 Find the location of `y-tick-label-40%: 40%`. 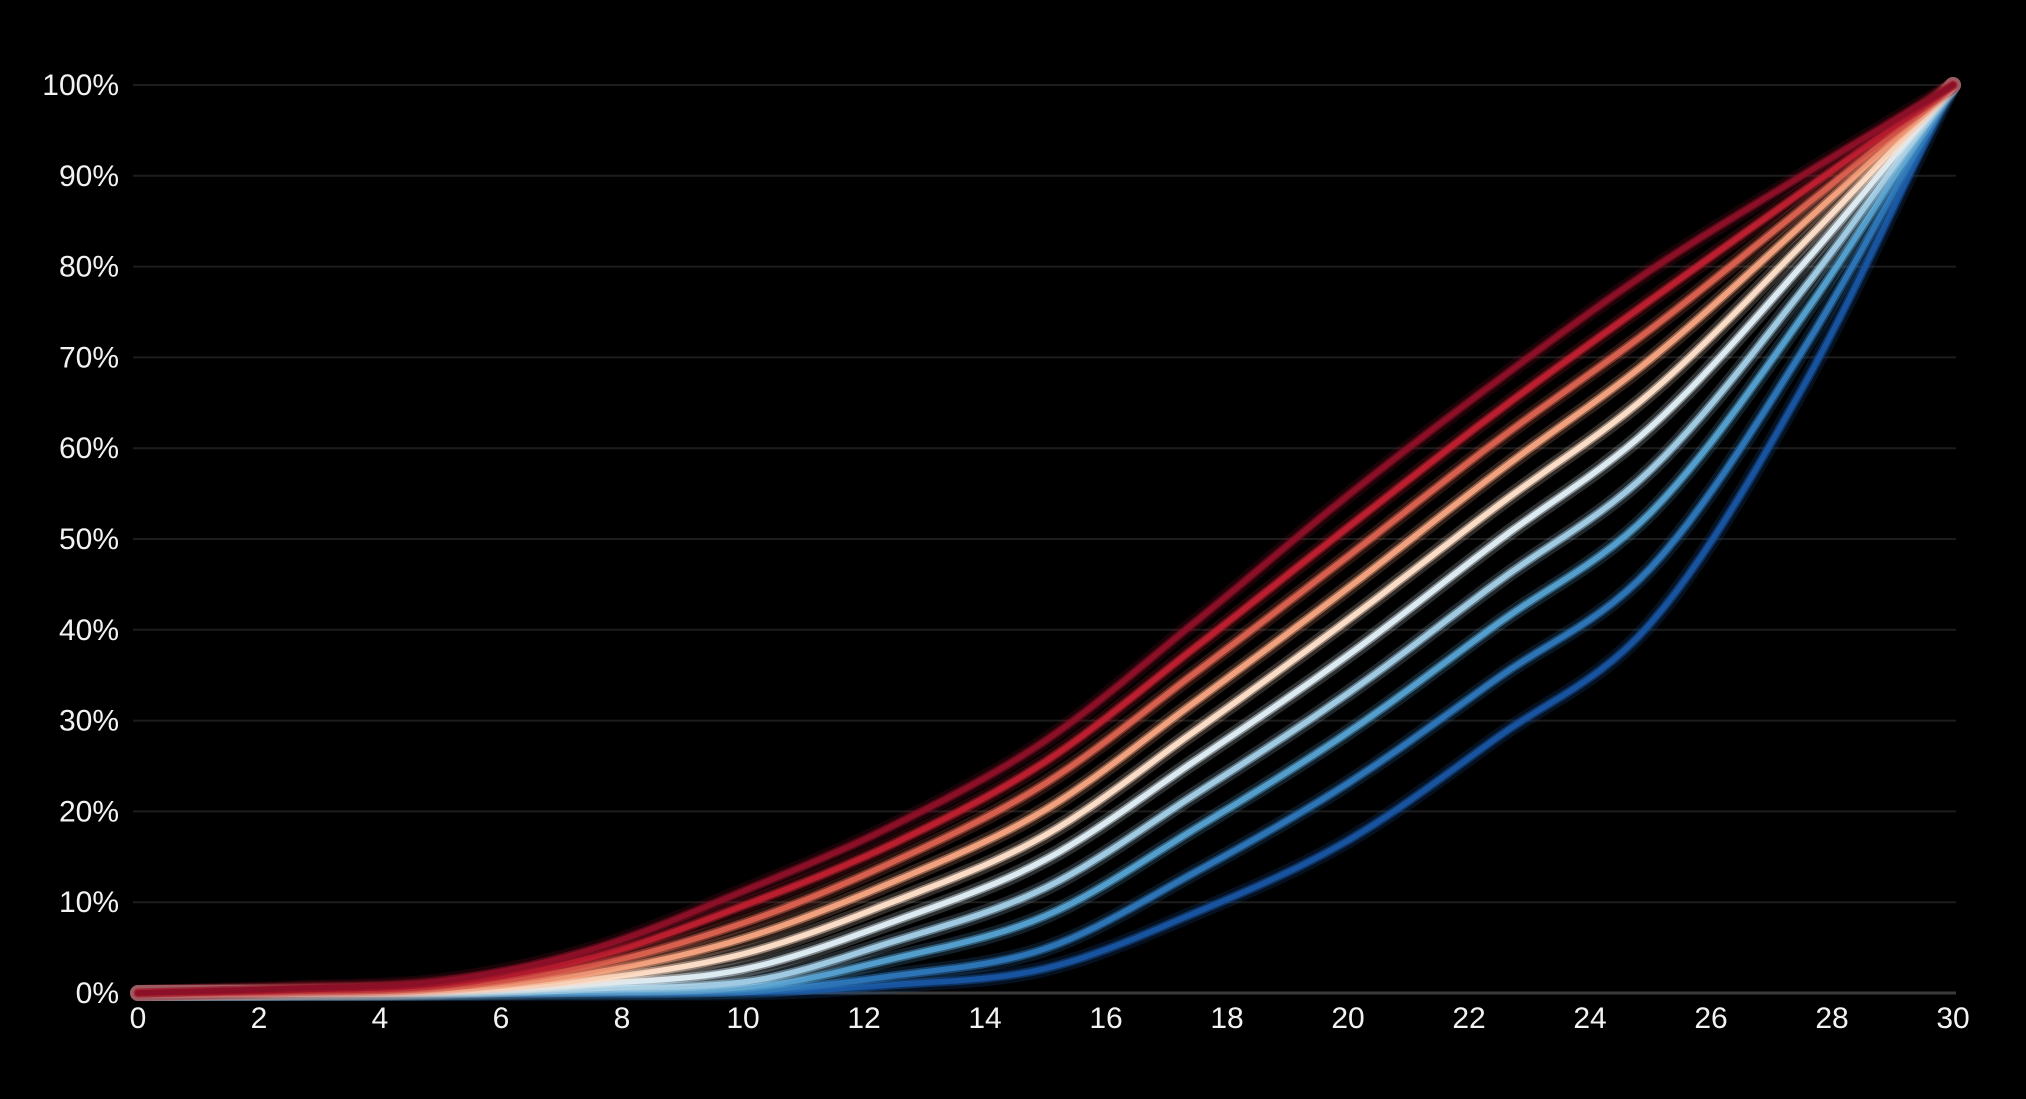

y-tick-label-40%: 40% is located at coordinates (89, 630).